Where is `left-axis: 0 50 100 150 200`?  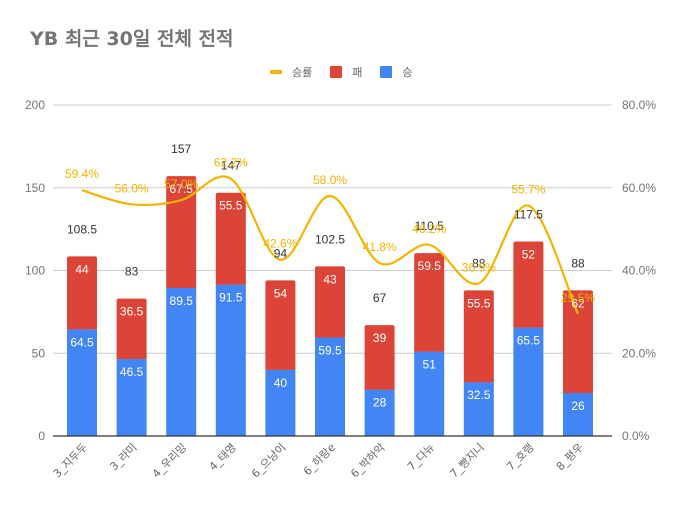
left-axis: 0 50 100 150 200 is located at coordinates (35, 270).